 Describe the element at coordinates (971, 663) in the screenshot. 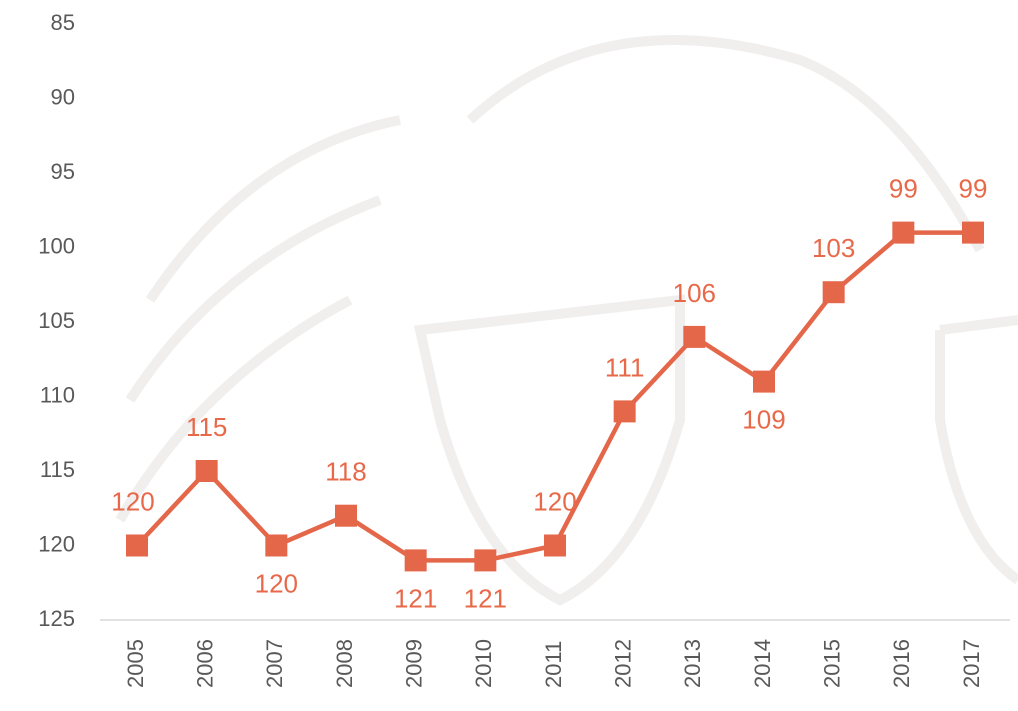

I see `x-tick-label: 2017` at that location.